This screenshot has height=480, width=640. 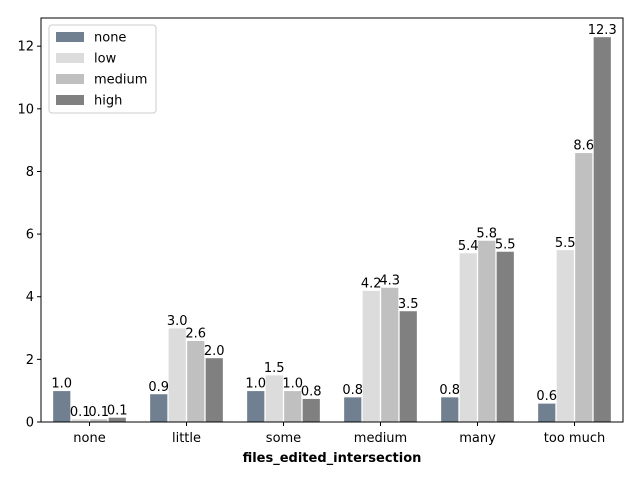 I want to click on bar-low-many, so click(x=468, y=337).